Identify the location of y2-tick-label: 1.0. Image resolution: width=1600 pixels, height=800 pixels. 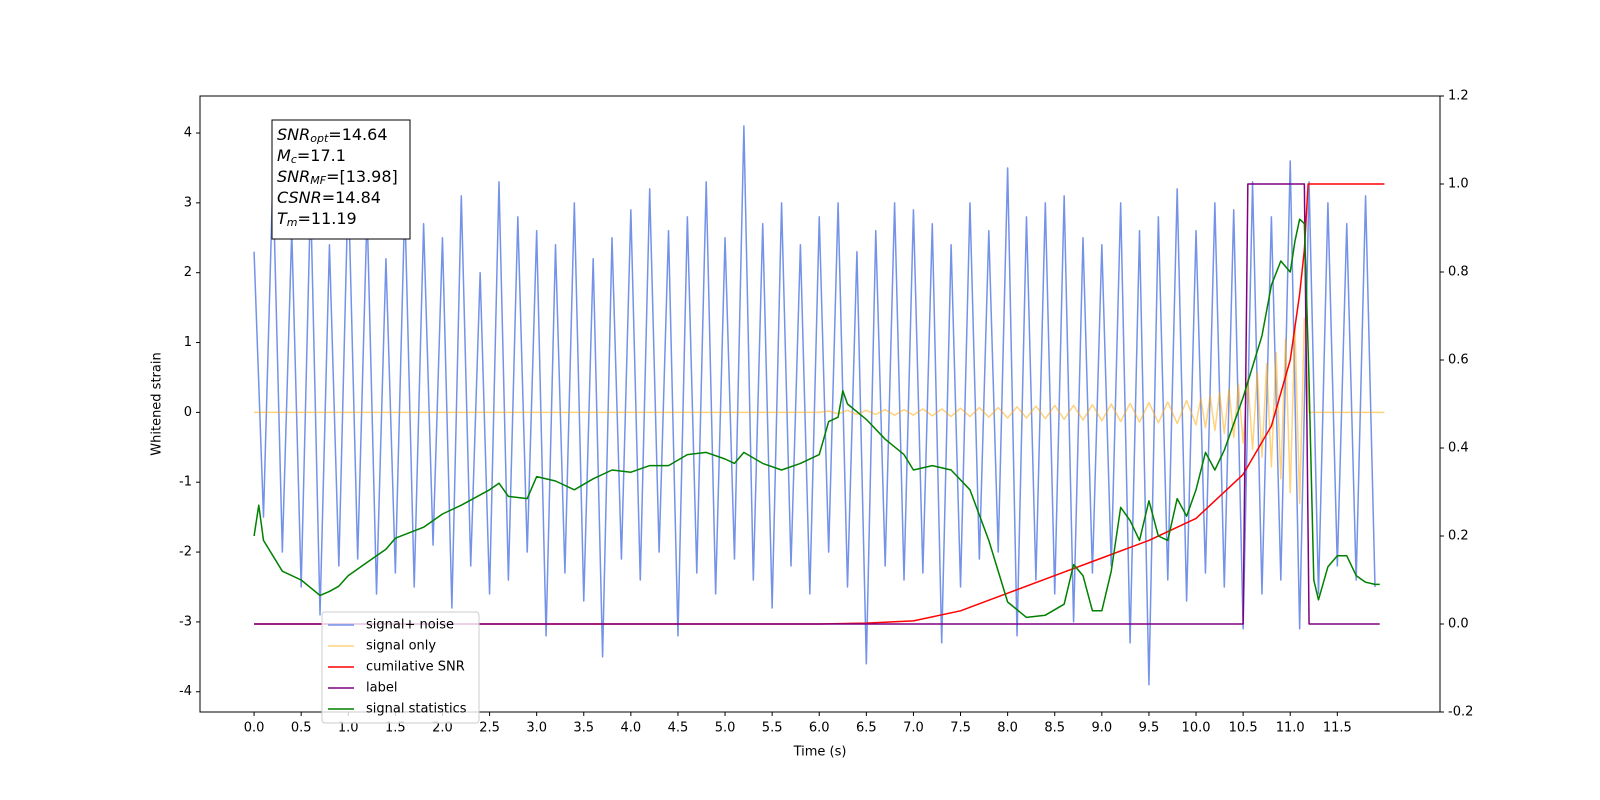
(1458, 184).